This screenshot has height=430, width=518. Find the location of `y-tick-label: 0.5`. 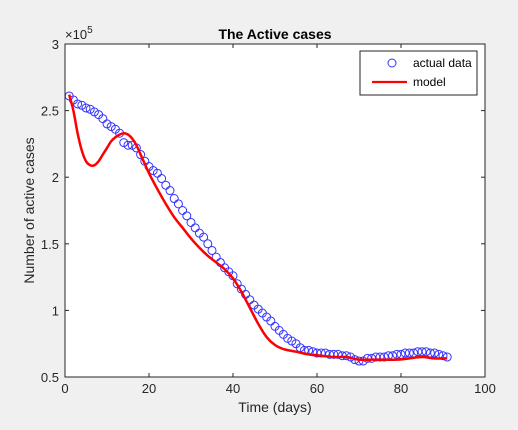

y-tick-label: 0.5 is located at coordinates (50, 377).